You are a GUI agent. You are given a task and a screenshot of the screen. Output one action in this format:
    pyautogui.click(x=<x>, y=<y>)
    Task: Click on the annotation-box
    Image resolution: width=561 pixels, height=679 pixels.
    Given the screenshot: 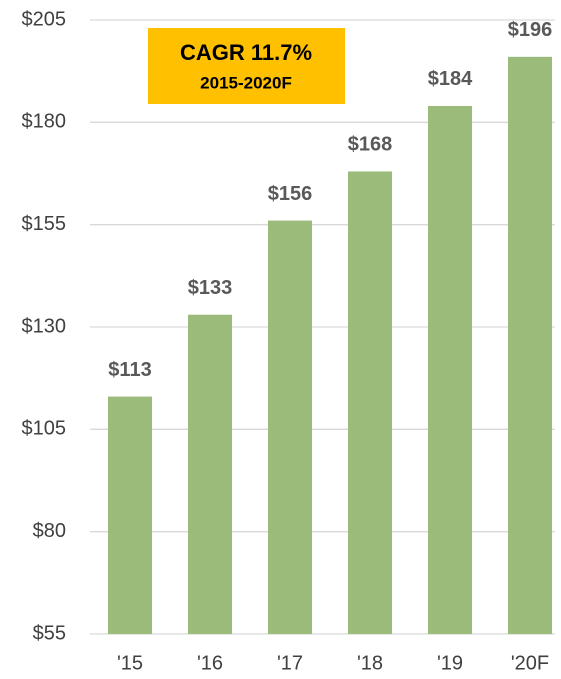 What is the action you would take?
    pyautogui.click(x=246, y=66)
    